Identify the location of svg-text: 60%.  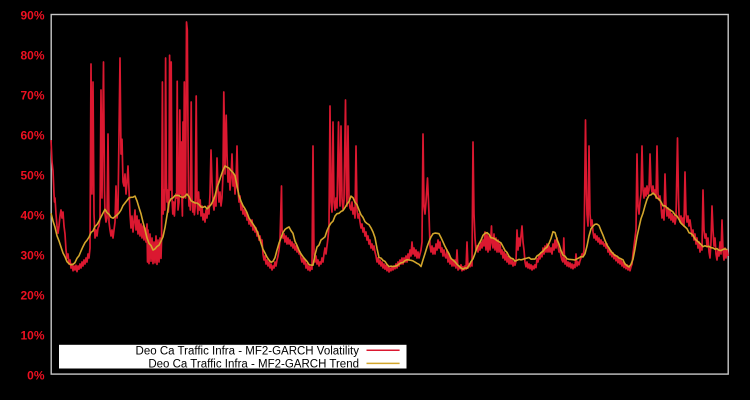
(32, 136).